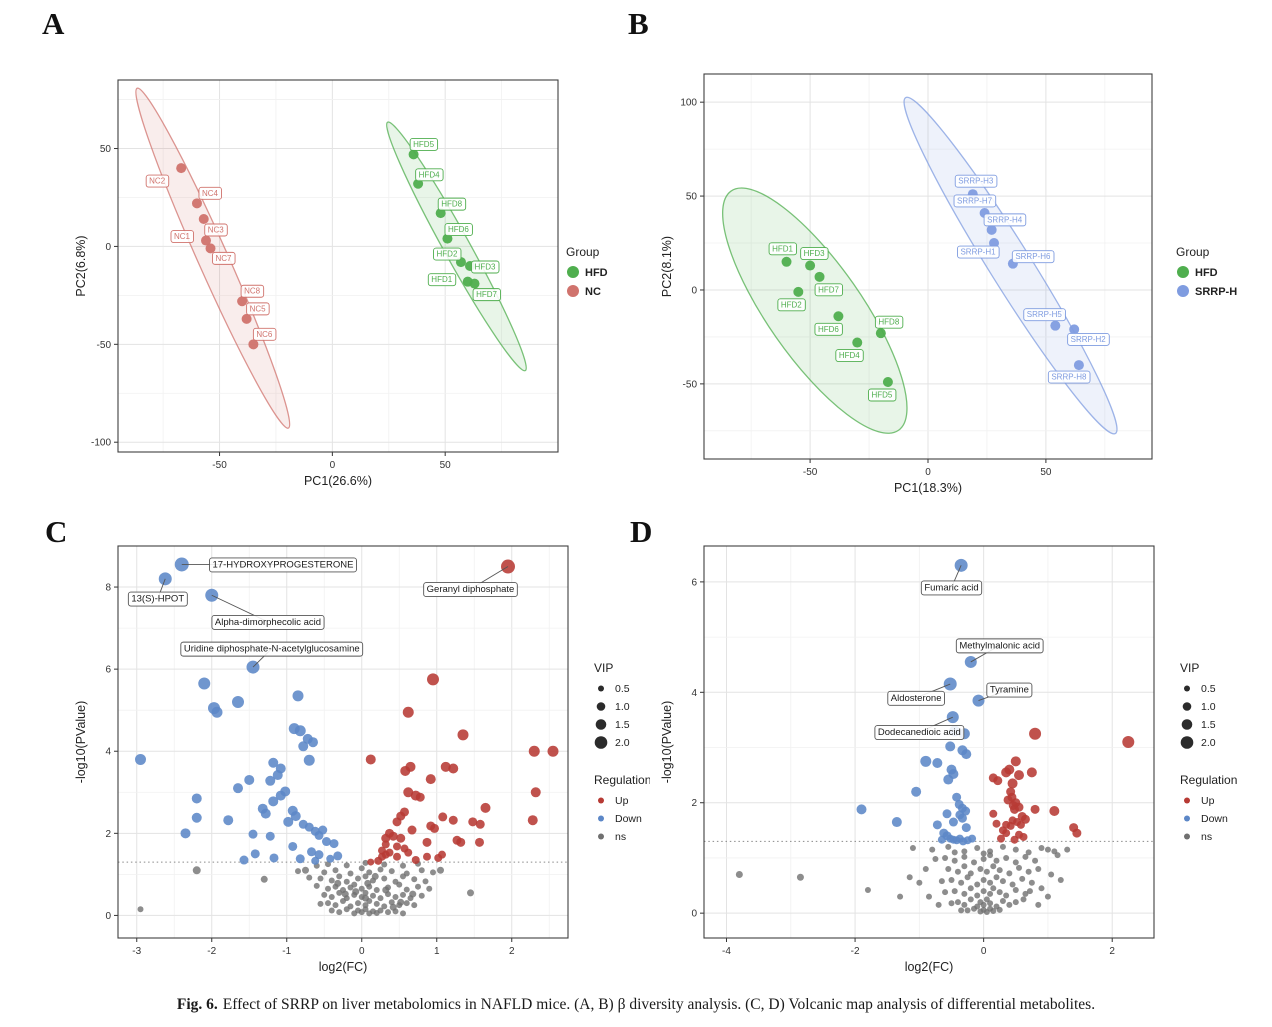  Describe the element at coordinates (999, 645) in the screenshot. I see `svg-text: Methylmalonic acid` at that location.